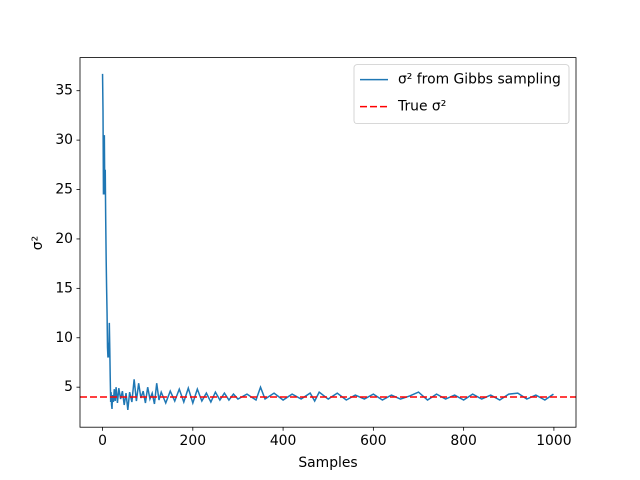 This screenshot has height=480, width=640. I want to click on y-tick-label: 35, so click(64, 91).